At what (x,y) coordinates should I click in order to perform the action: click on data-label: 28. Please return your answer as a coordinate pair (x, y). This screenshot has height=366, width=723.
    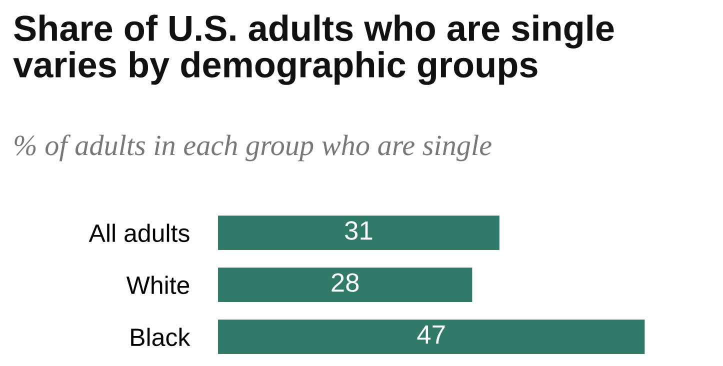
    Looking at the image, I should click on (345, 282).